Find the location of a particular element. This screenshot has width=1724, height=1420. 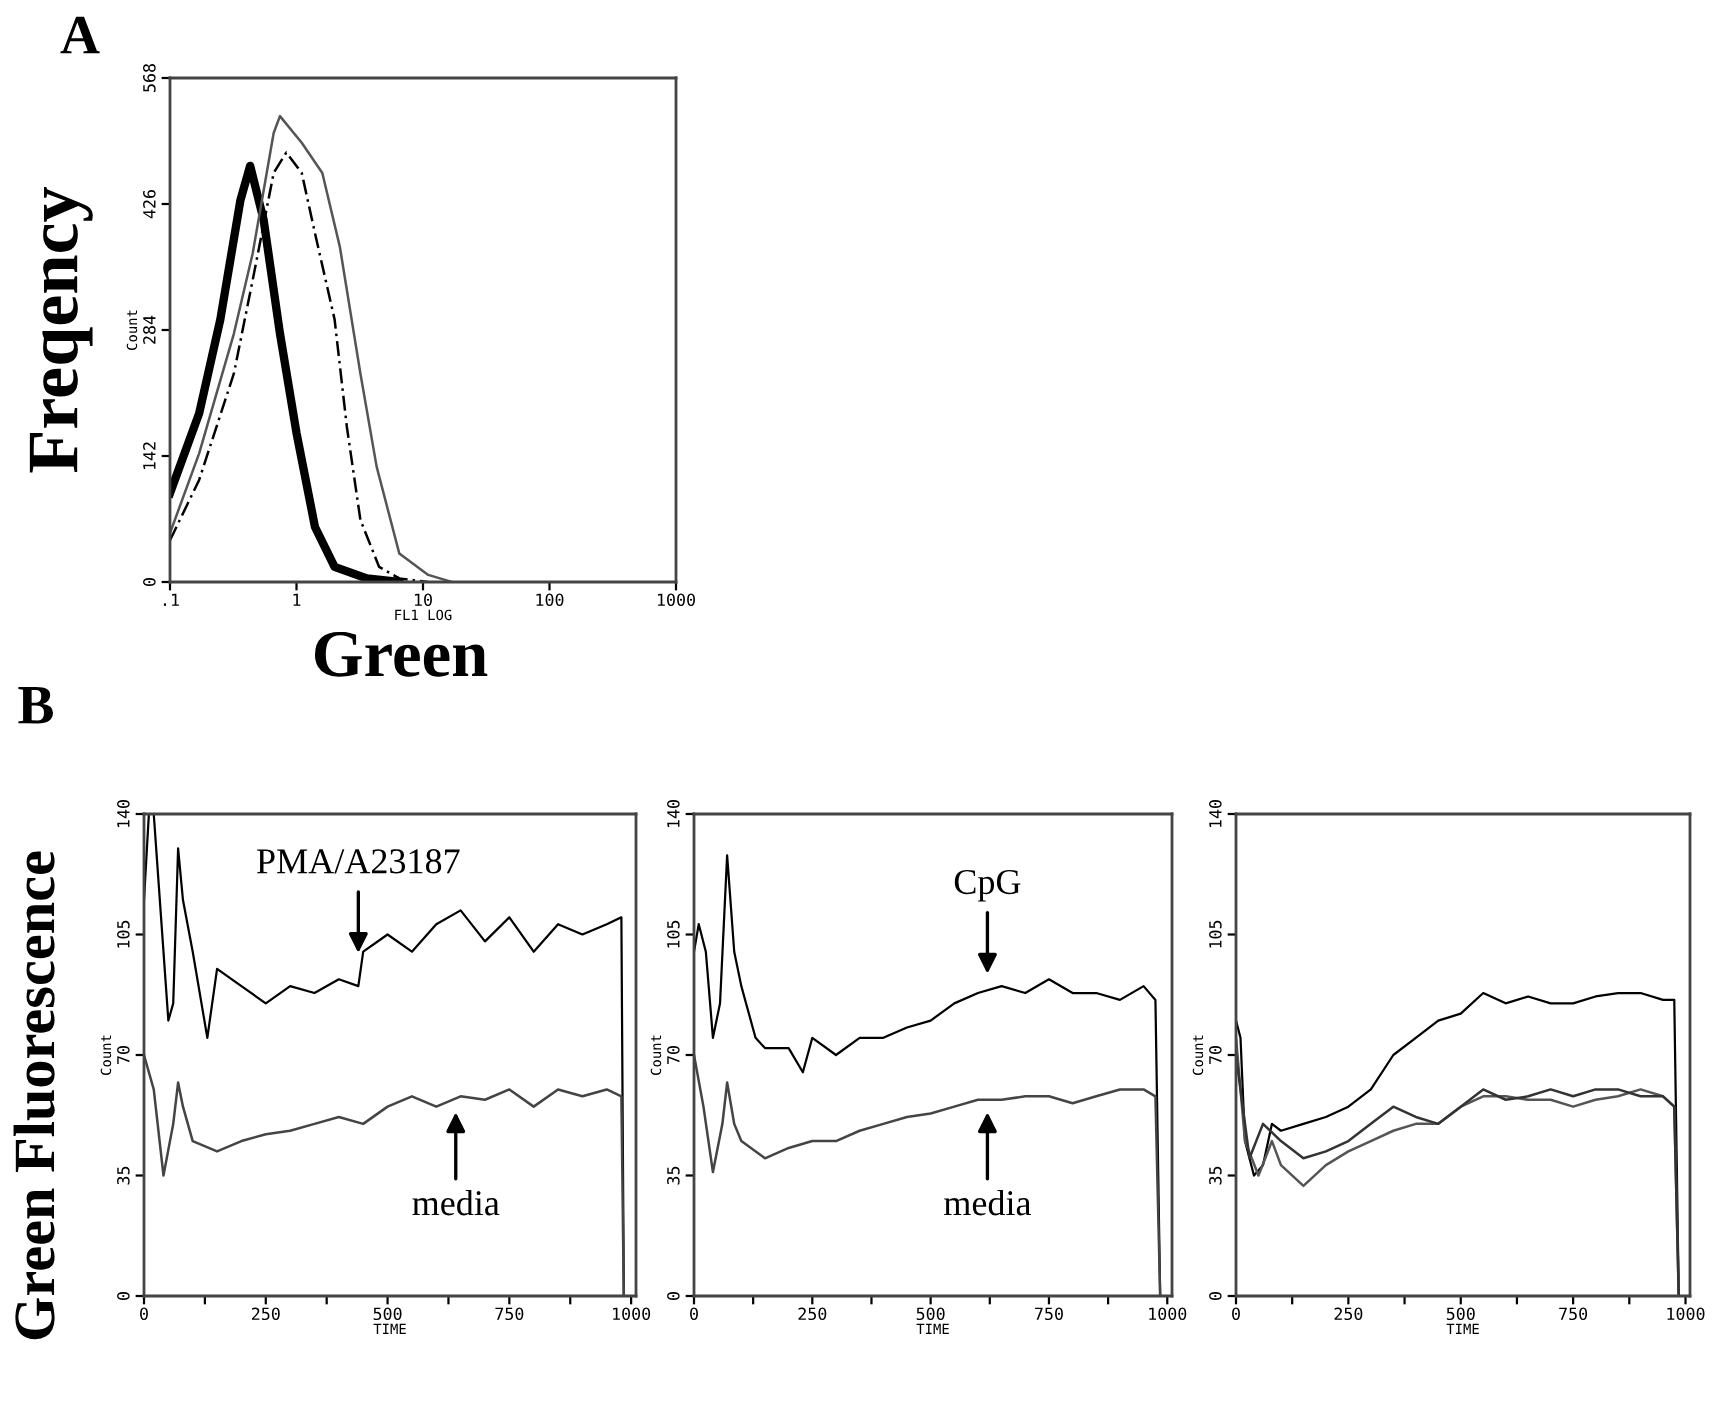

annotation: PMA/A23187 is located at coordinates (358, 861).